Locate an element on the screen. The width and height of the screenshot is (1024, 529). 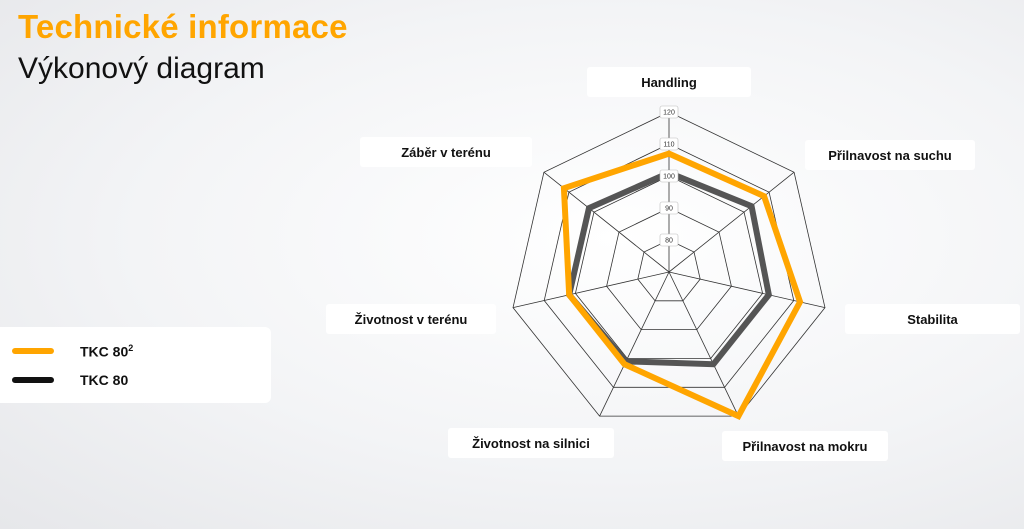
svg-text: 110 is located at coordinates (668, 145).